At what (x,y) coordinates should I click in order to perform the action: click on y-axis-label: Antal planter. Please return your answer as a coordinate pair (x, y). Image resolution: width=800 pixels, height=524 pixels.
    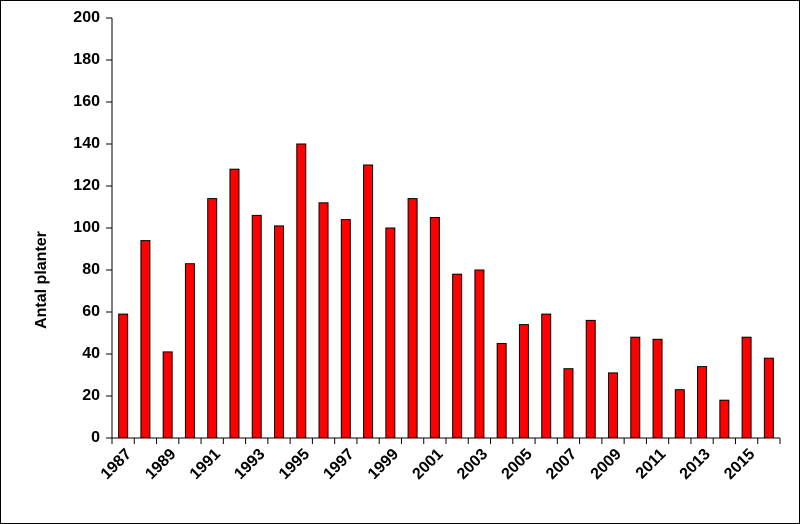
    Looking at the image, I should click on (41, 280).